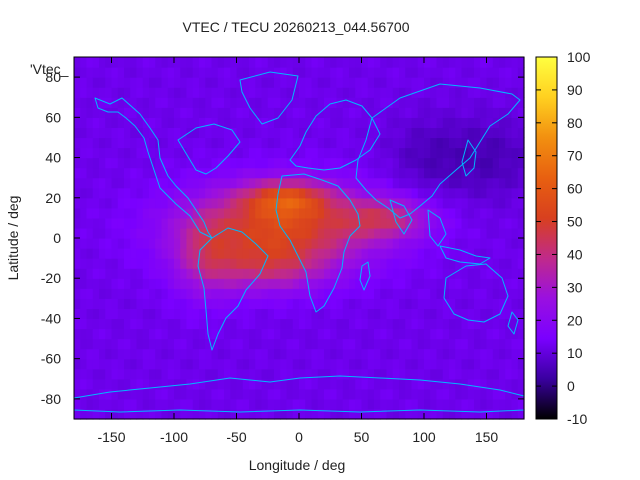 This screenshot has height=480, width=640. Describe the element at coordinates (13, 238) in the screenshot. I see `y-axis-label: Latitude / deg` at that location.